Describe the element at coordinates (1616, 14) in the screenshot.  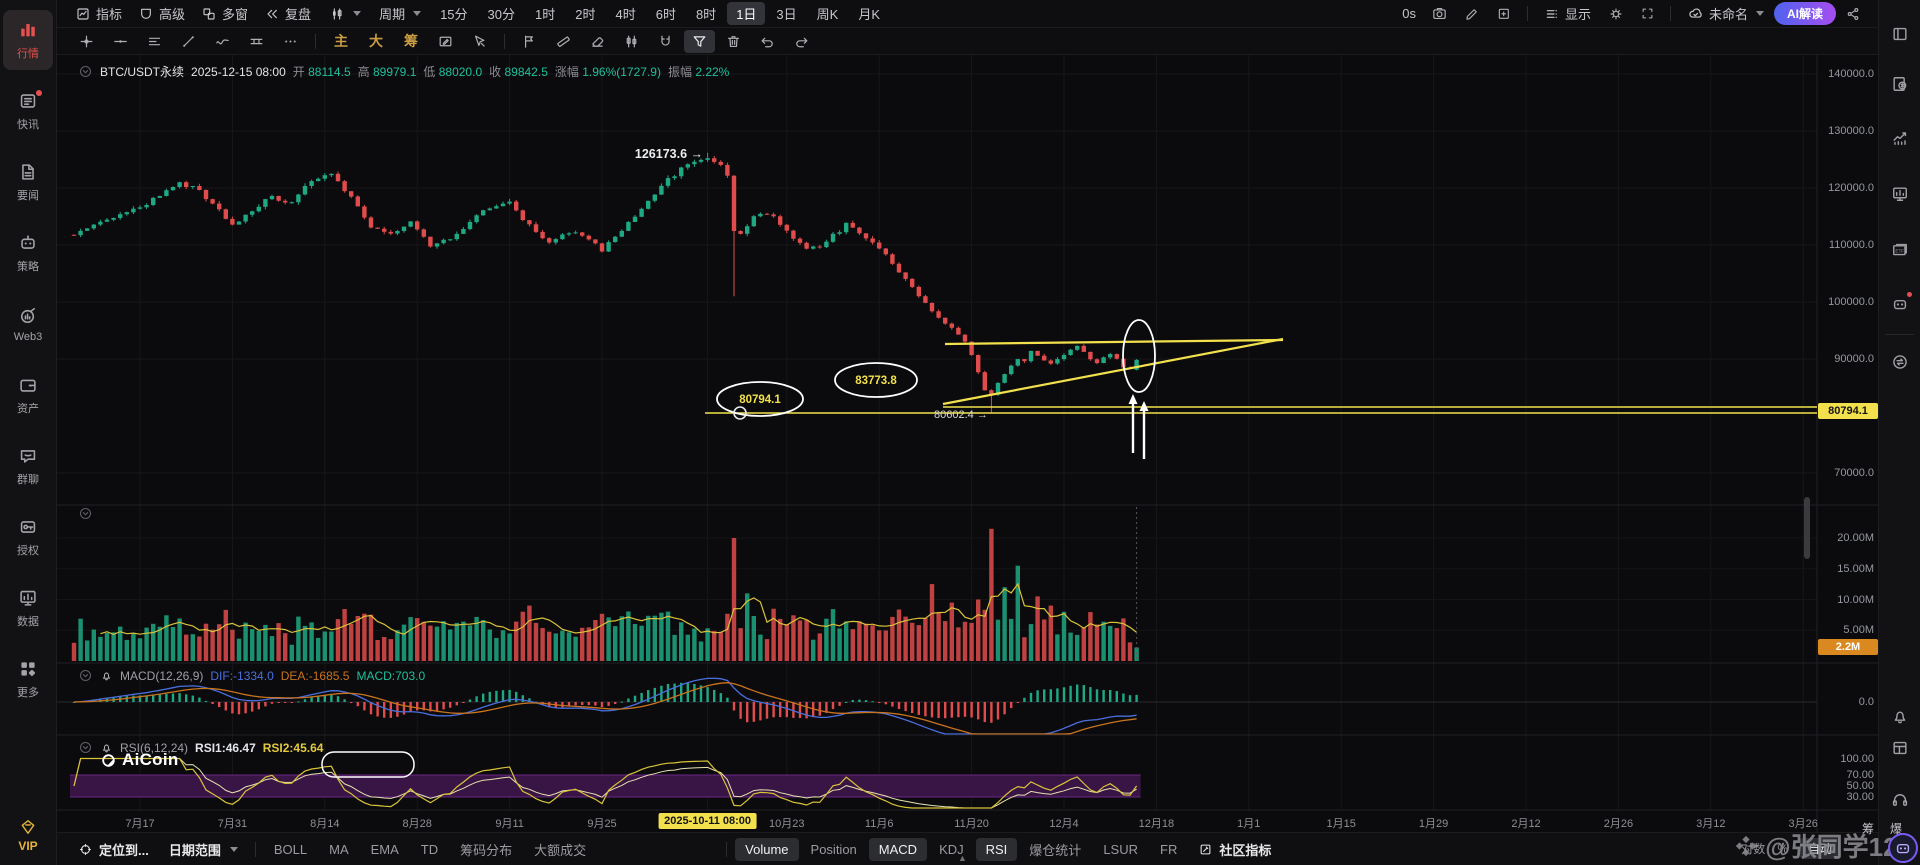
I see `gear-icon` at that location.